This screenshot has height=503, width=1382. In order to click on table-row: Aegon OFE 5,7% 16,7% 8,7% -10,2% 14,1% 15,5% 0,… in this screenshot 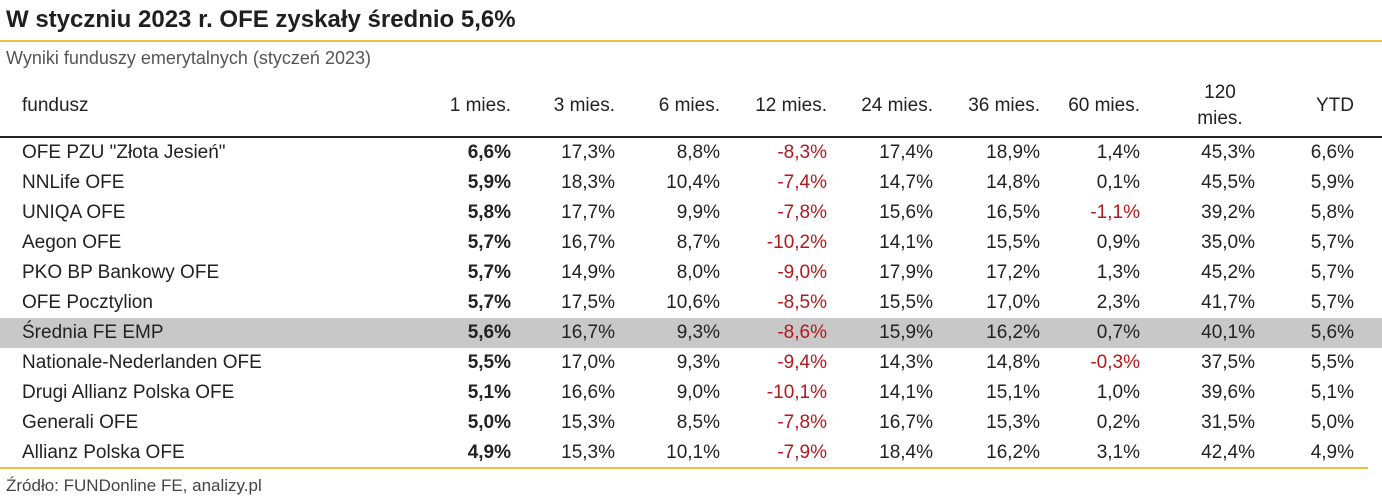, I will do `click(691, 243)`.